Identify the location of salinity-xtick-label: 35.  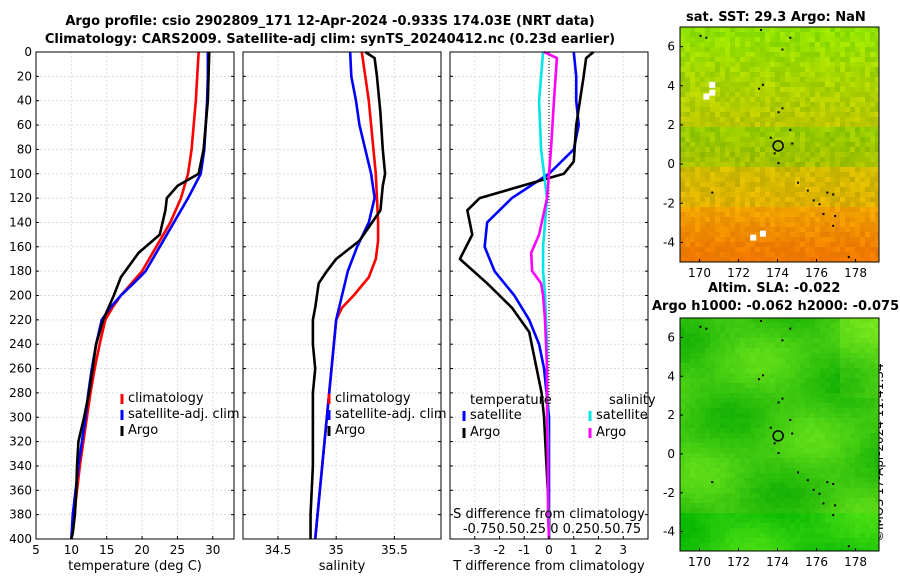
(336, 550).